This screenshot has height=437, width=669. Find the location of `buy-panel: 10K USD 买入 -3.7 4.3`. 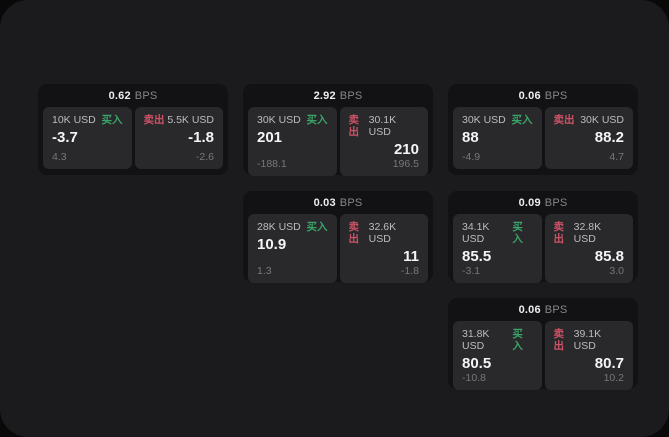

buy-panel: 10K USD 买入 -3.7 4.3 is located at coordinates (87, 138).